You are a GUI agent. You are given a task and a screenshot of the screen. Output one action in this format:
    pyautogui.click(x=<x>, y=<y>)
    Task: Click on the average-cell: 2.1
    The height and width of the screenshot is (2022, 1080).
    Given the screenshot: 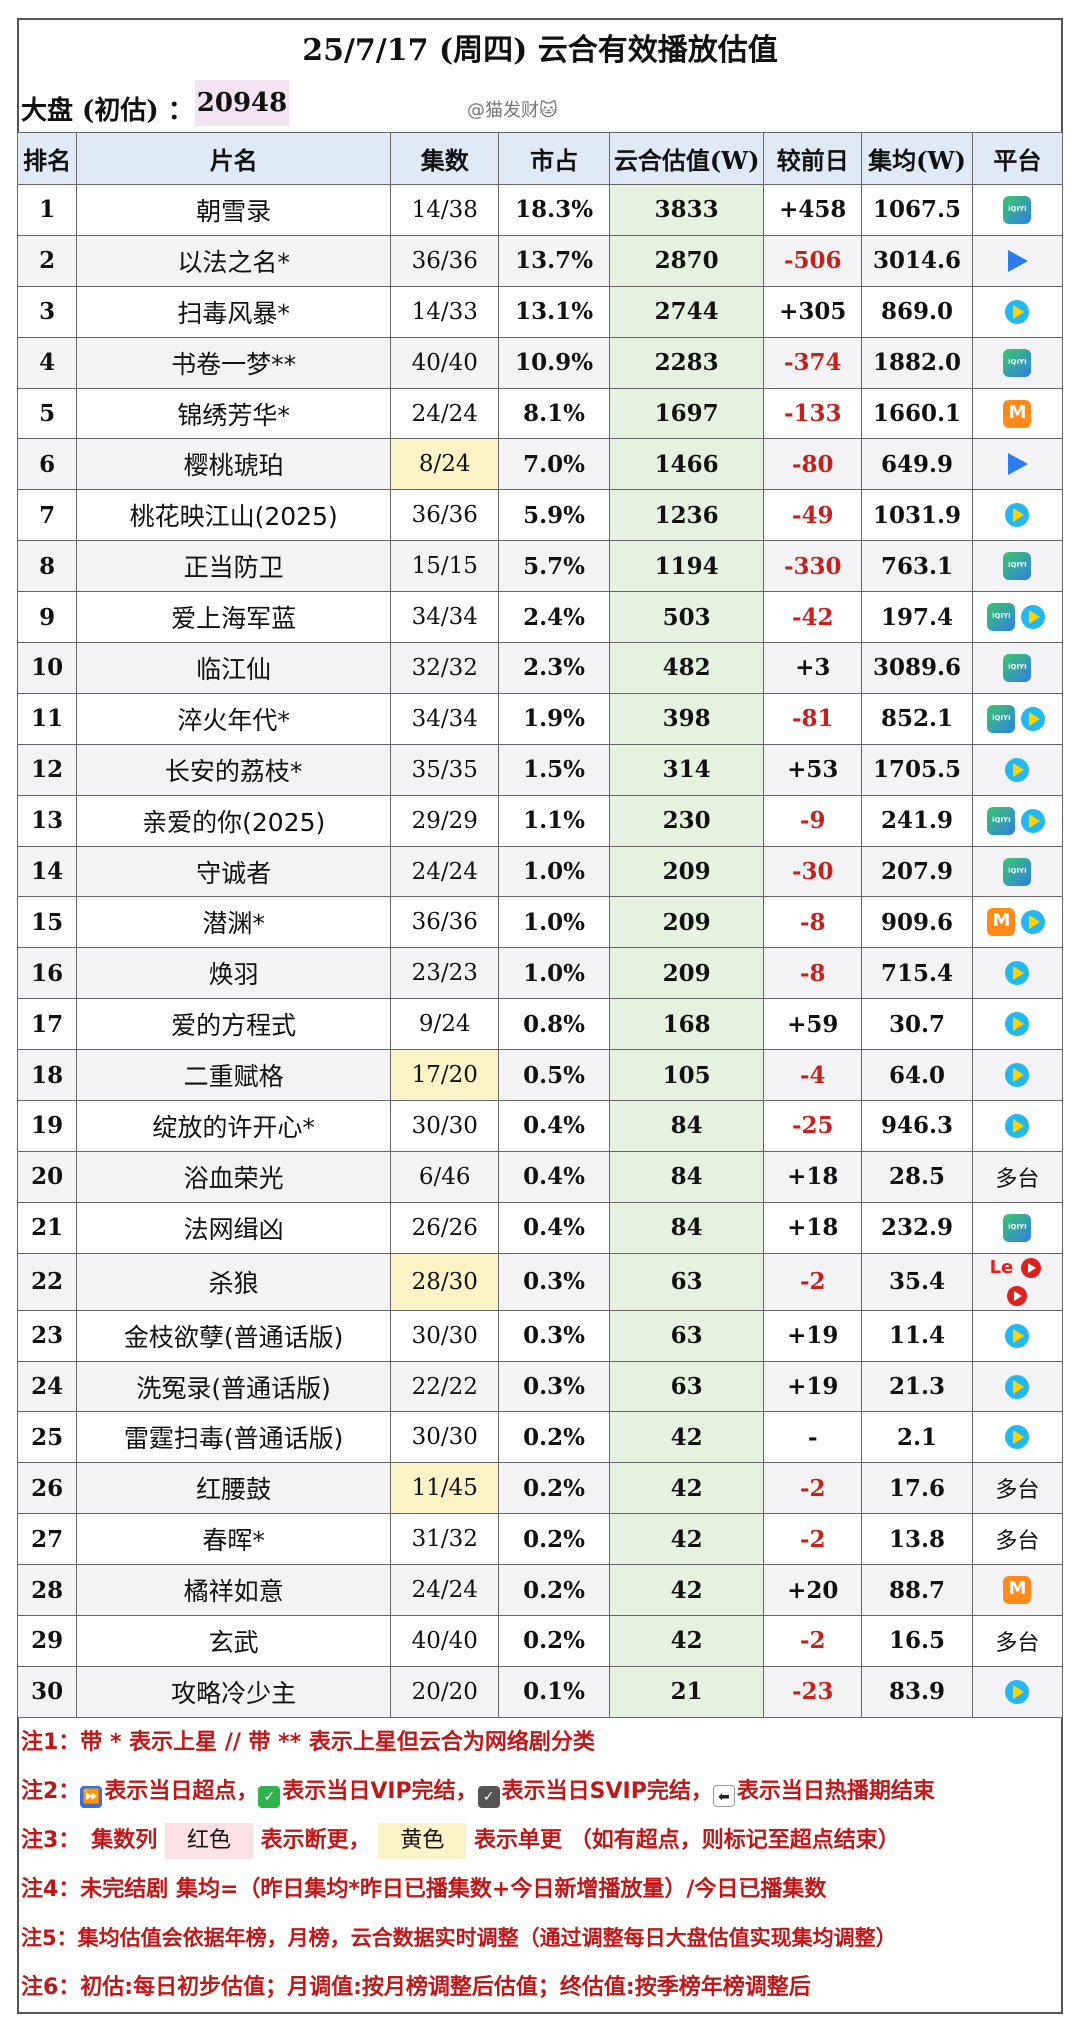 What is the action you would take?
    pyautogui.click(x=917, y=1437)
    